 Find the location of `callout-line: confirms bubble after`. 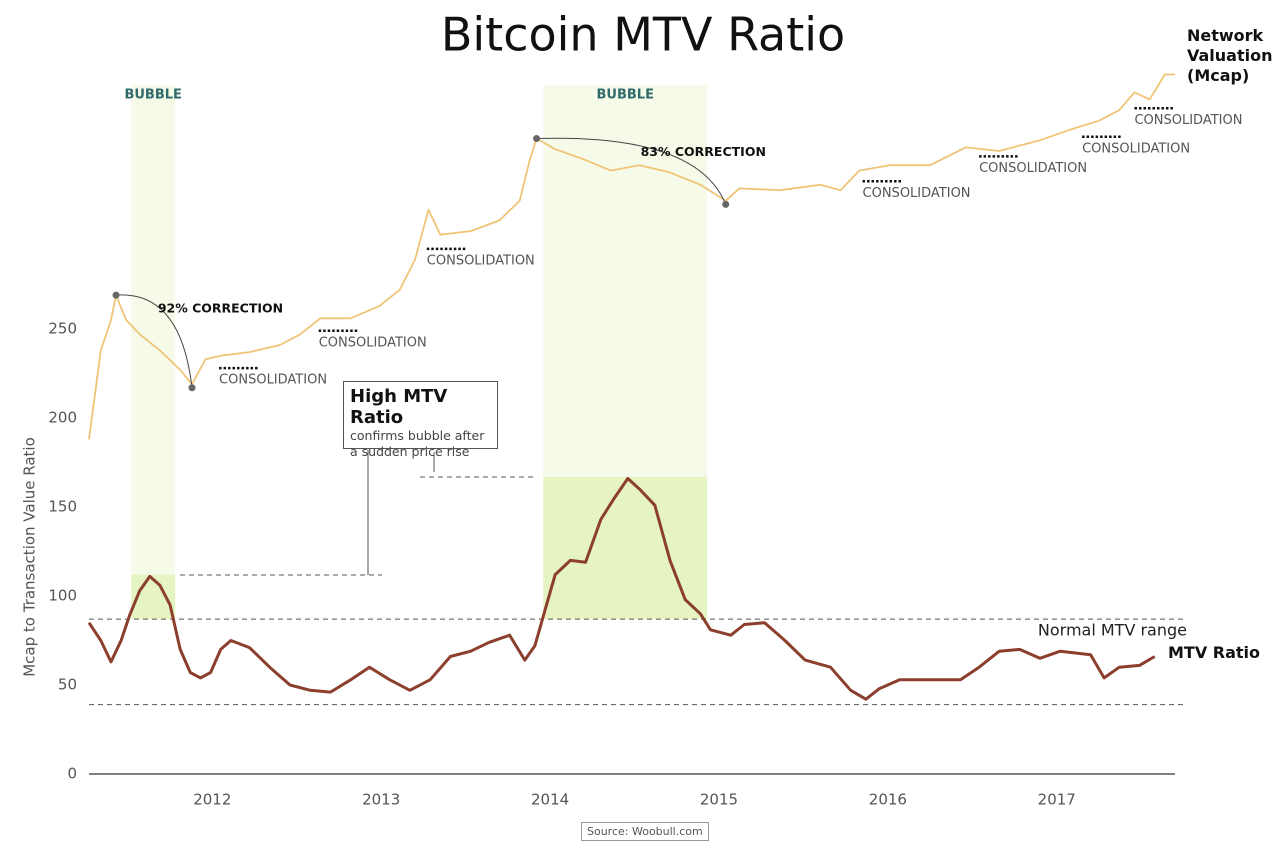

callout-line: confirms bubble after is located at coordinates (417, 435).